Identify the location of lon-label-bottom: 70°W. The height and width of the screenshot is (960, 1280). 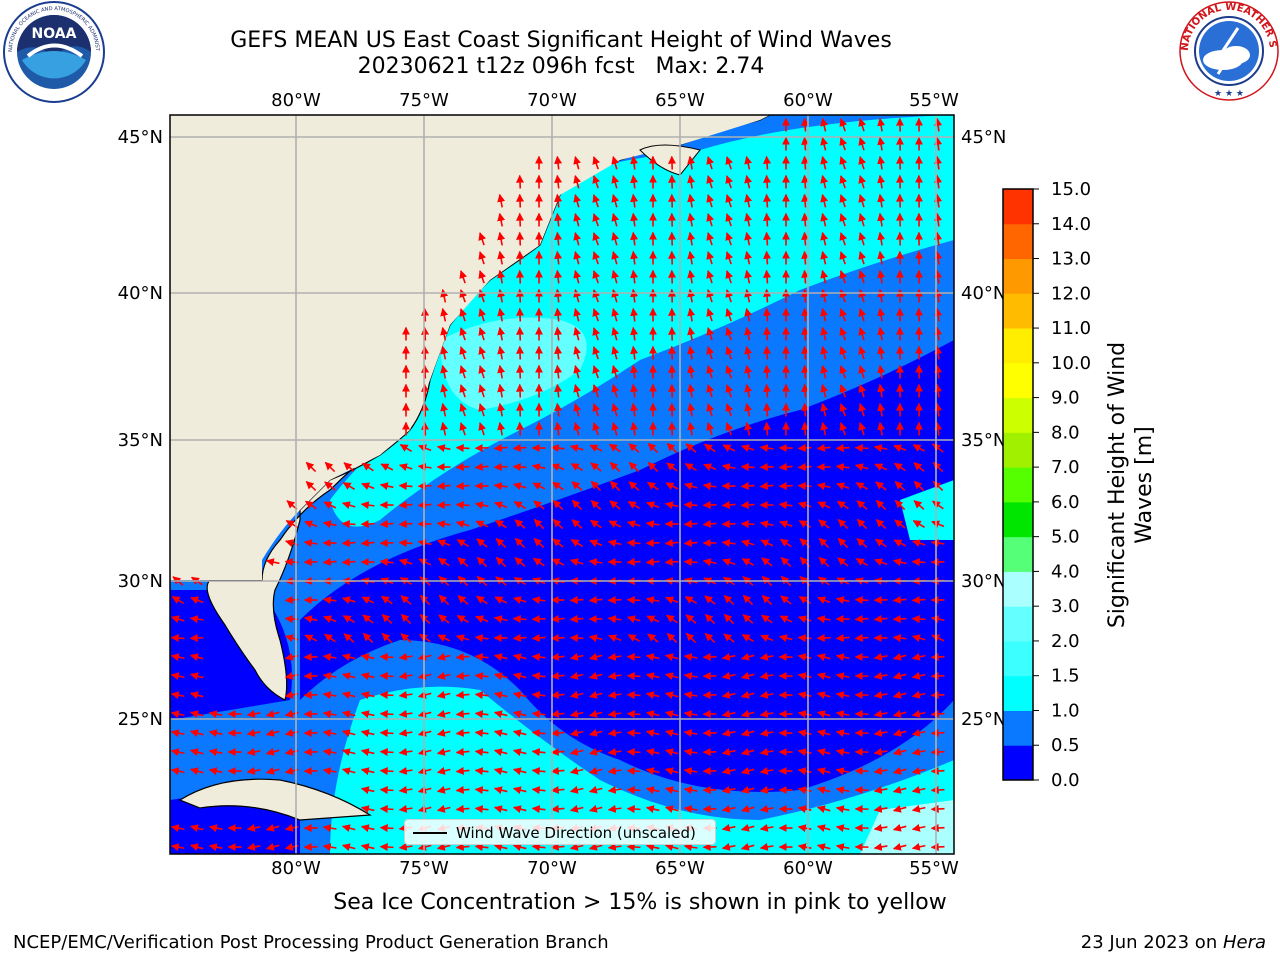
(552, 868).